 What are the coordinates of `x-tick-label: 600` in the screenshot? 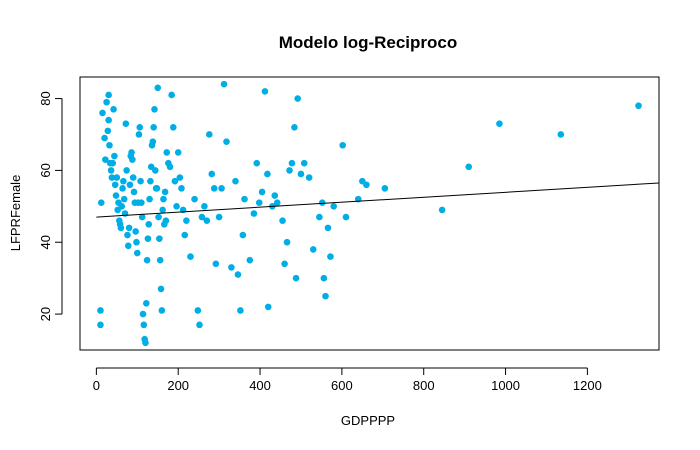 It's located at (342, 385).